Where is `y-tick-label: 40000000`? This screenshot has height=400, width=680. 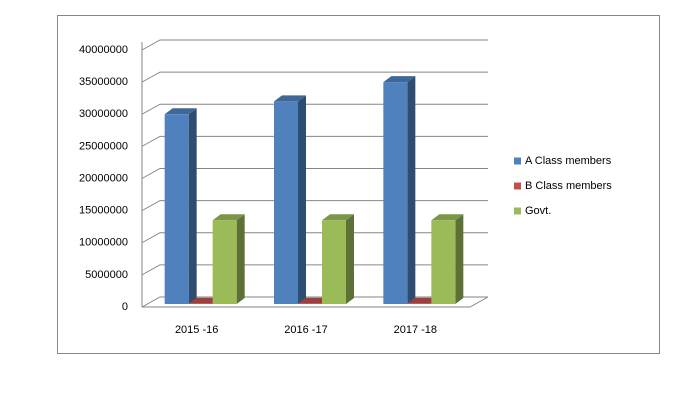 y-tick-label: 40000000 is located at coordinates (103, 50).